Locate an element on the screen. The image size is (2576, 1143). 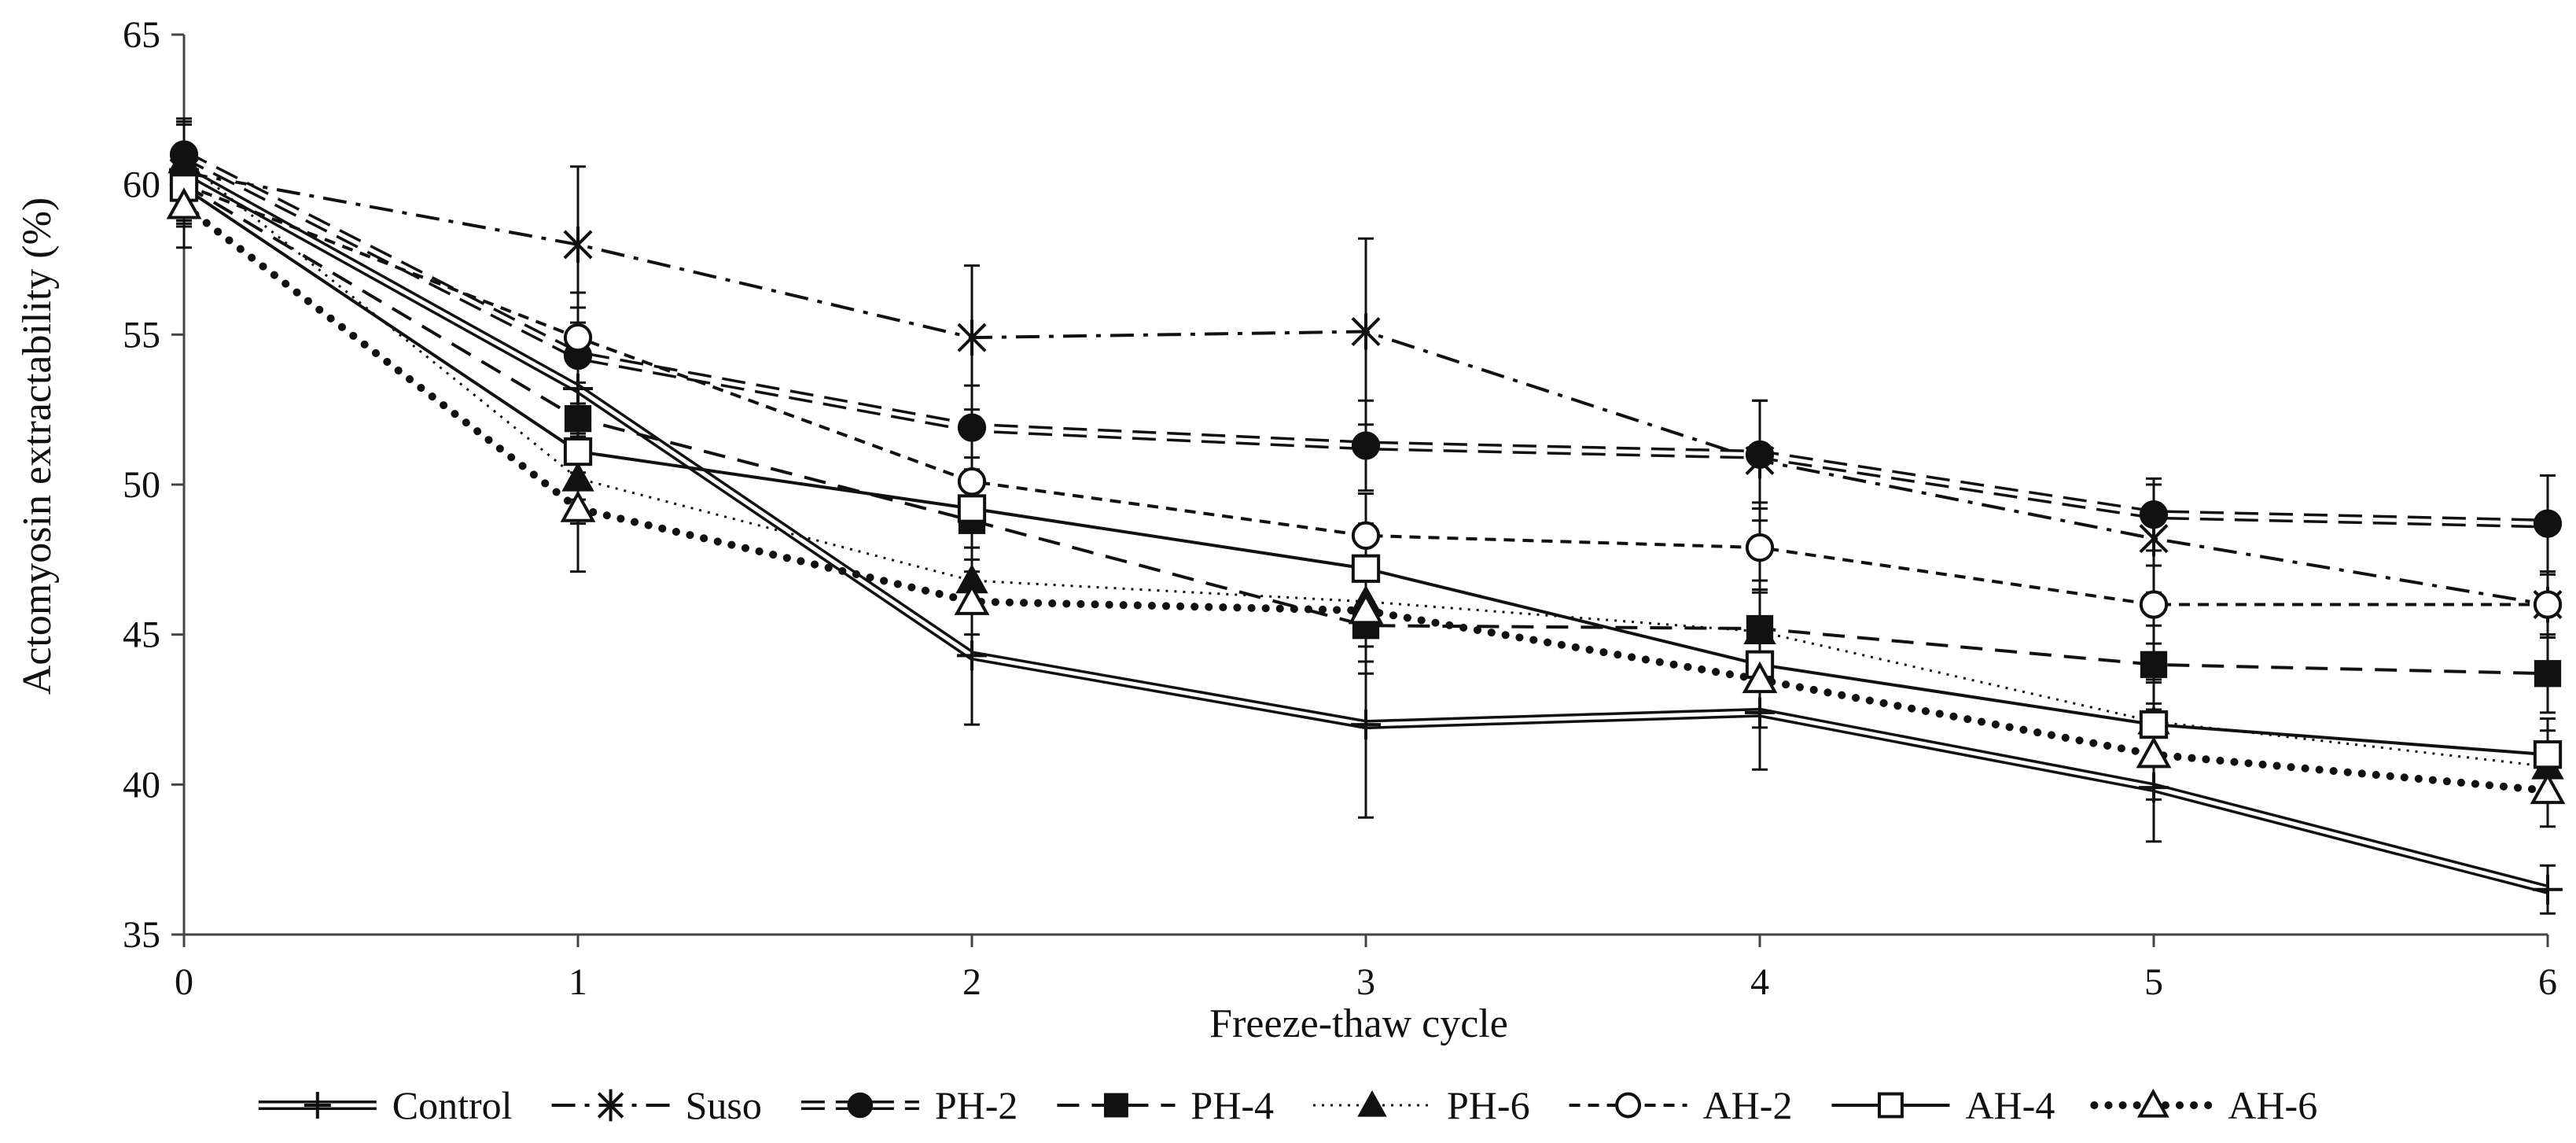
y-tick-label: 55 is located at coordinates (141, 335).